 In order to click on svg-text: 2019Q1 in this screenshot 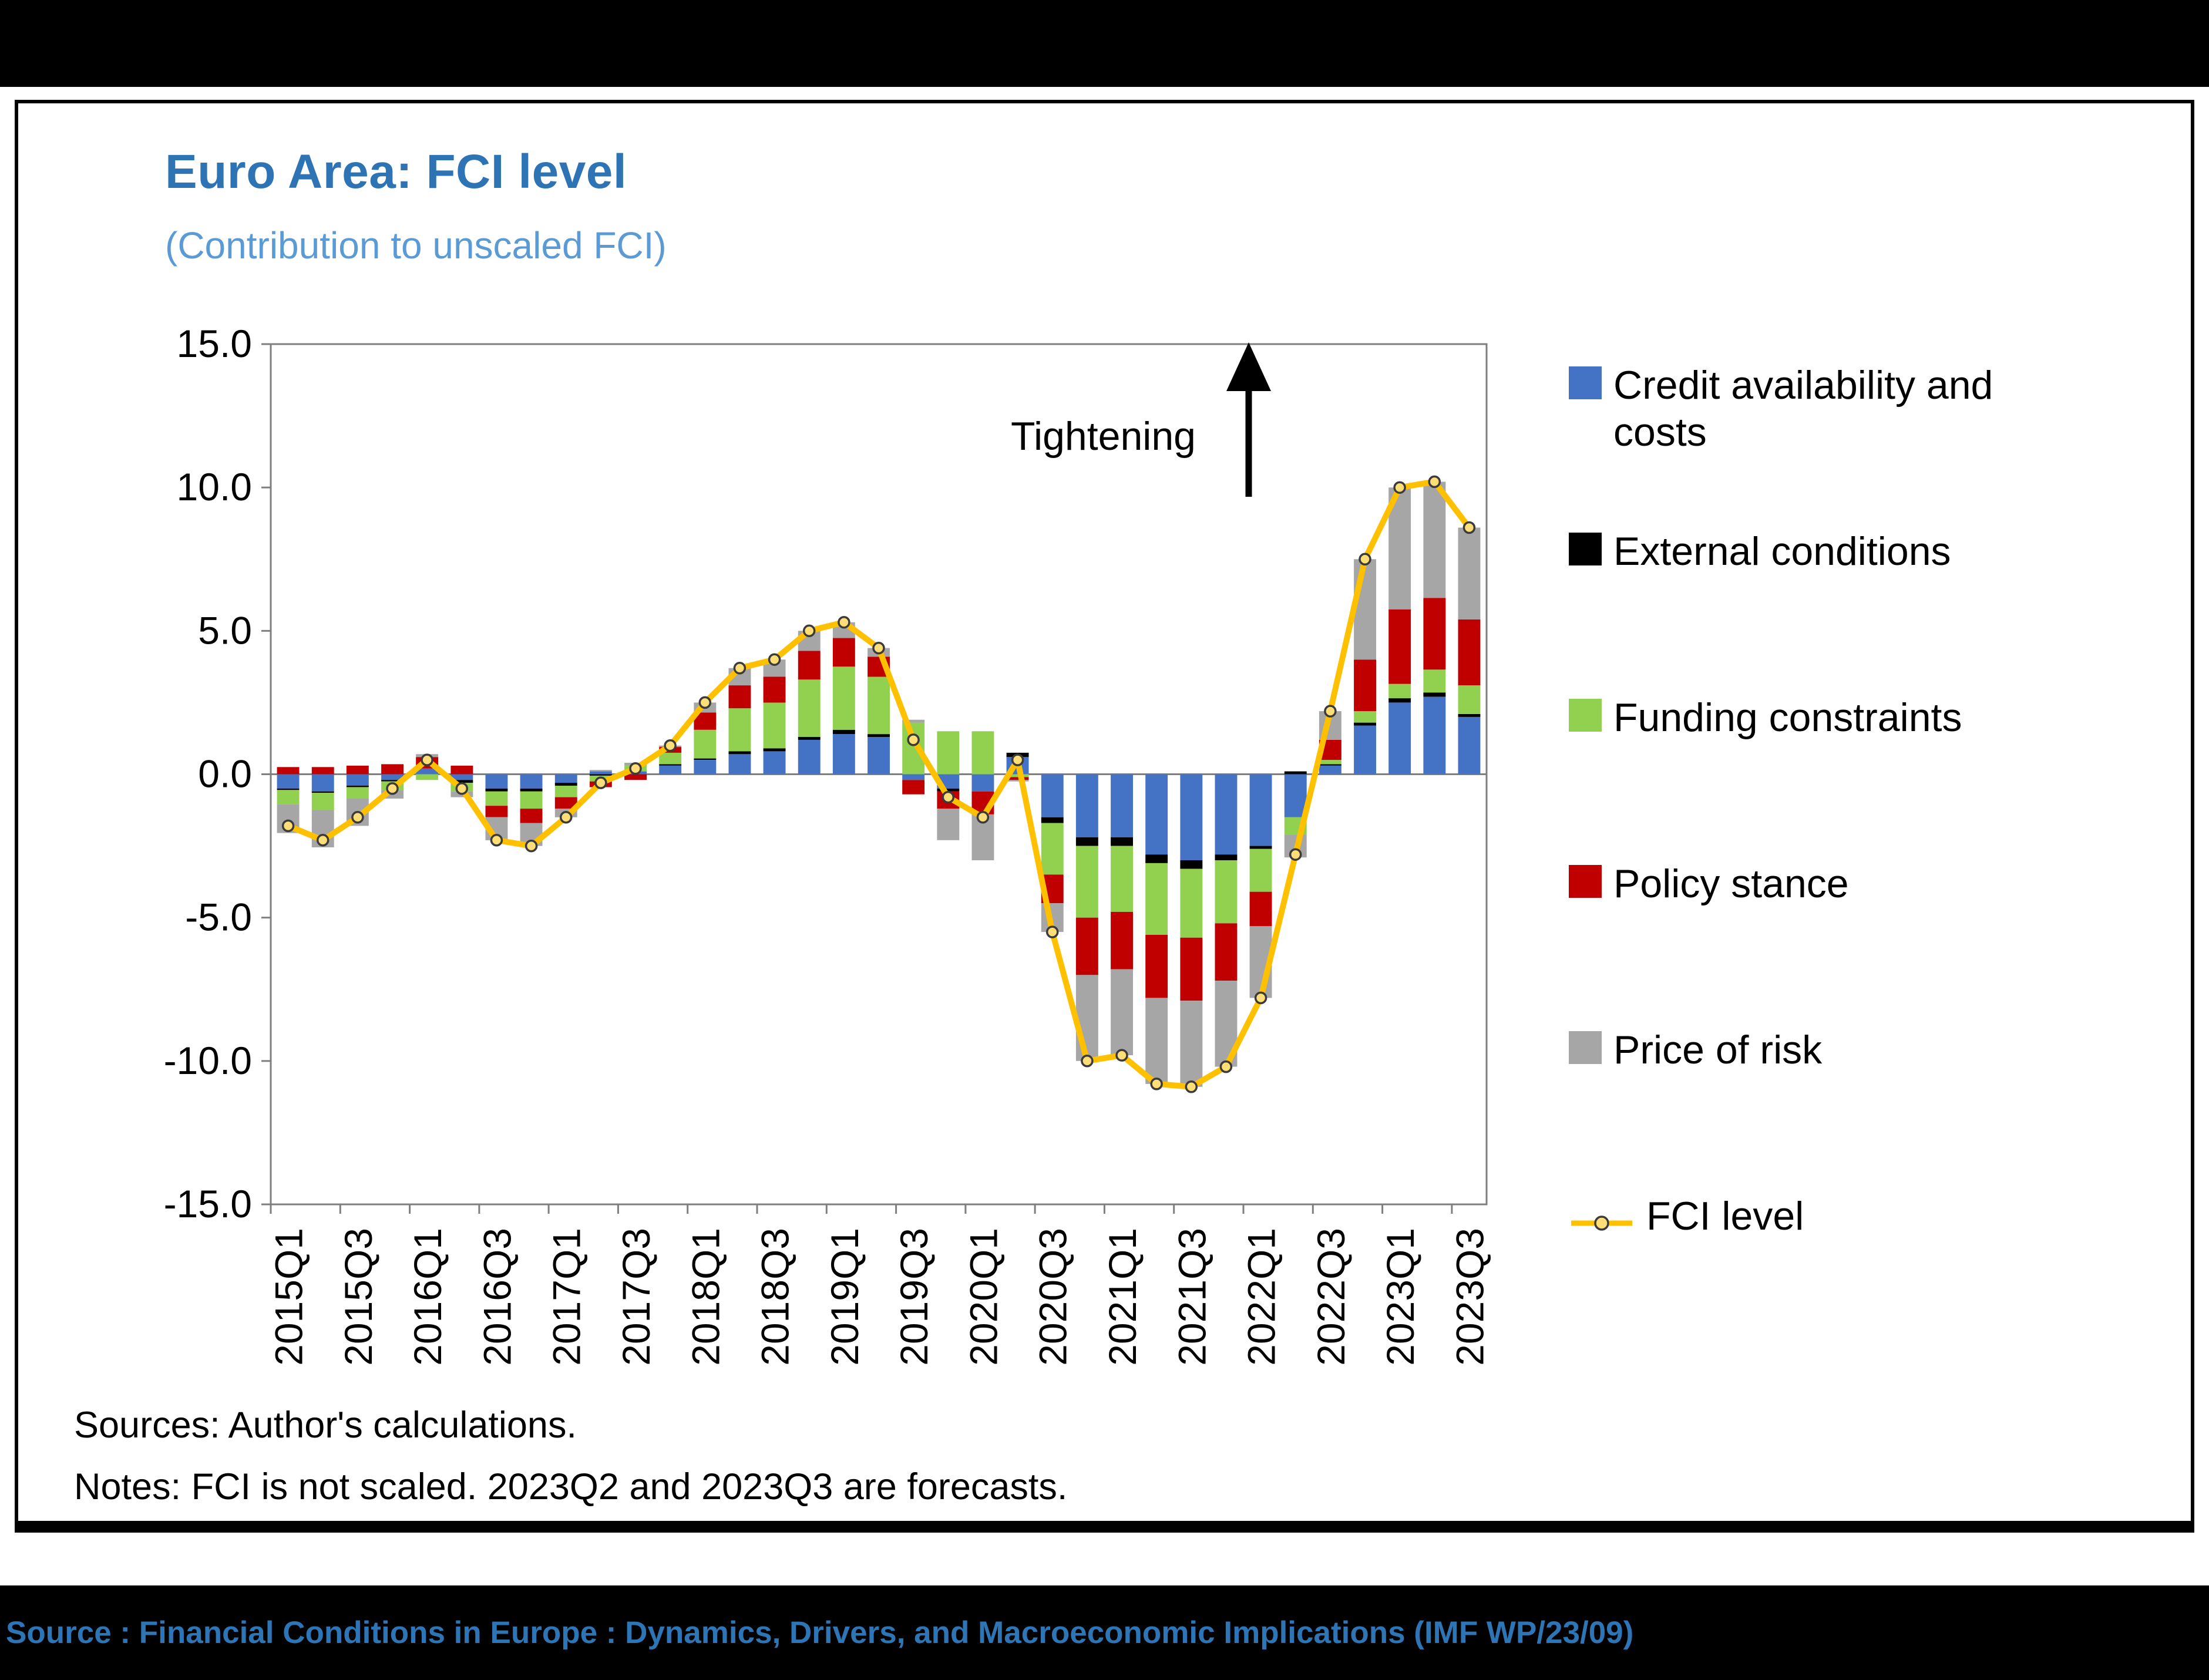, I will do `click(844, 1297)`.